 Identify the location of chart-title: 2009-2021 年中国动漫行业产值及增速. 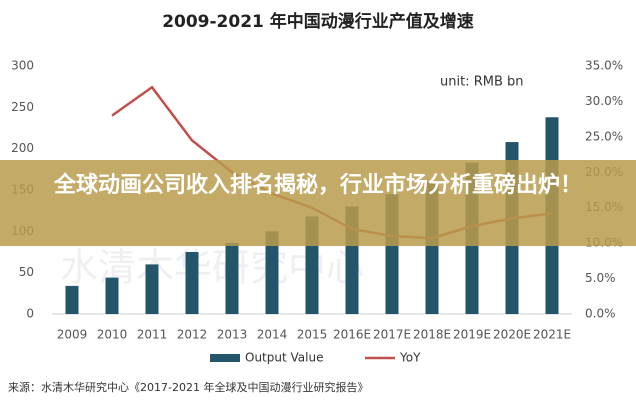
(318, 21).